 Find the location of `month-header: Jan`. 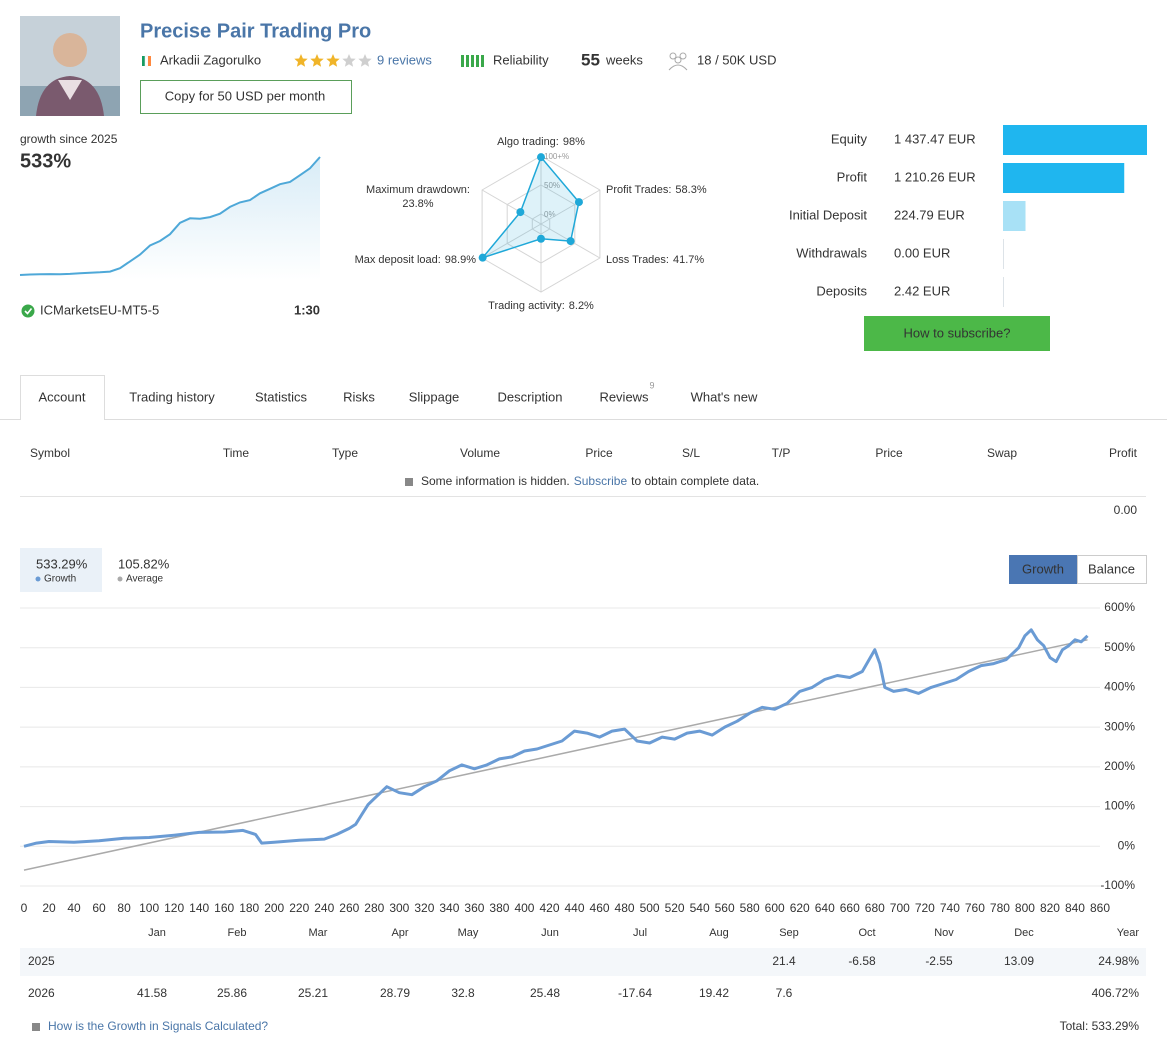

month-header: Jan is located at coordinates (157, 933).